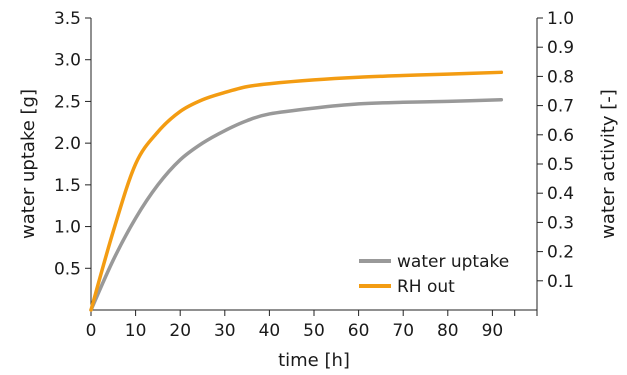  I want to click on legend-label-water-uptake: water uptake, so click(453, 262).